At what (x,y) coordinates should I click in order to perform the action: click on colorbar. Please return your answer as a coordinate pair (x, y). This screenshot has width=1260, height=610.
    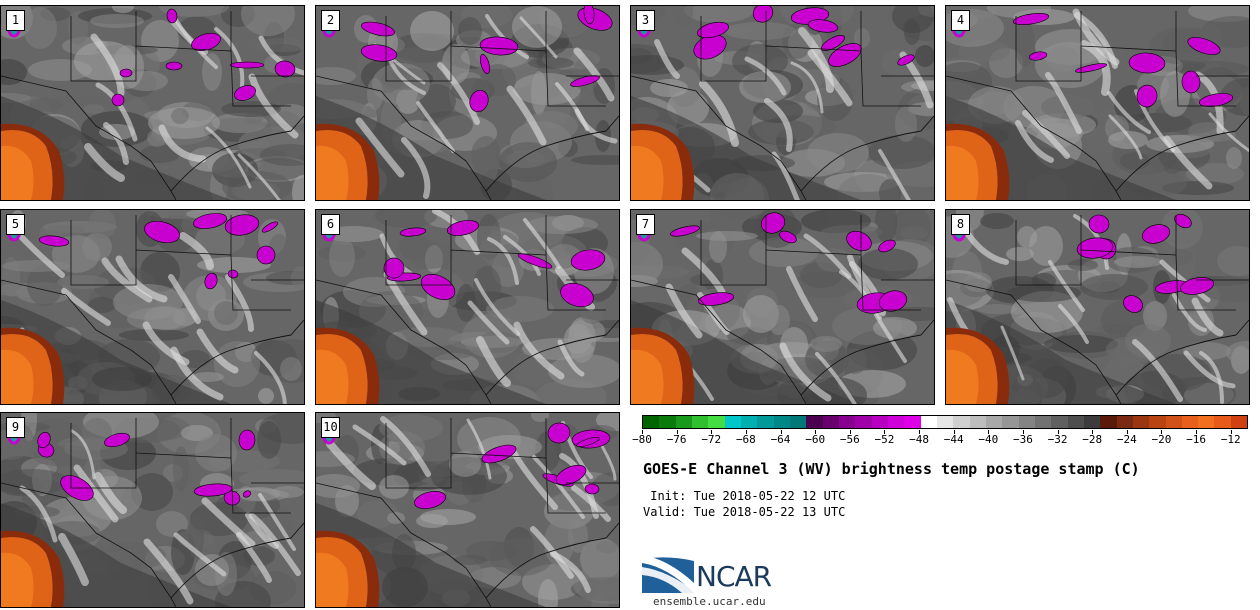
    Looking at the image, I should click on (945, 422).